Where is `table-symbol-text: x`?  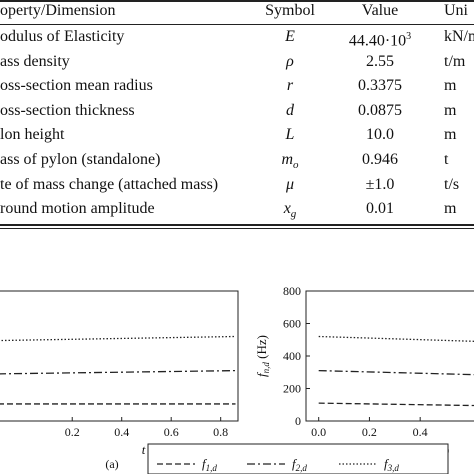 table-symbol-text: x is located at coordinates (287, 209).